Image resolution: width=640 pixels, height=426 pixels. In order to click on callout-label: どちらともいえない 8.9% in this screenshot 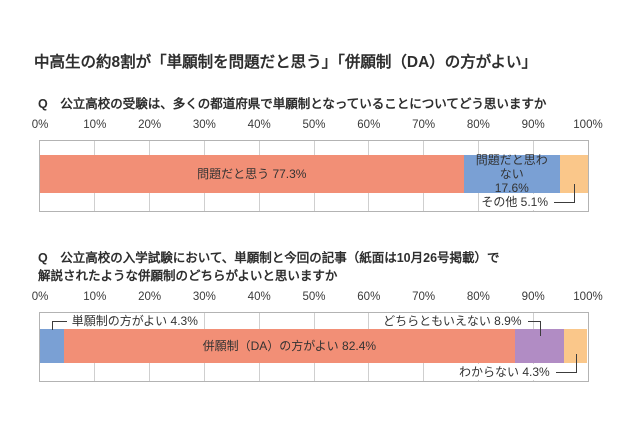, I will do `click(452, 321)`.